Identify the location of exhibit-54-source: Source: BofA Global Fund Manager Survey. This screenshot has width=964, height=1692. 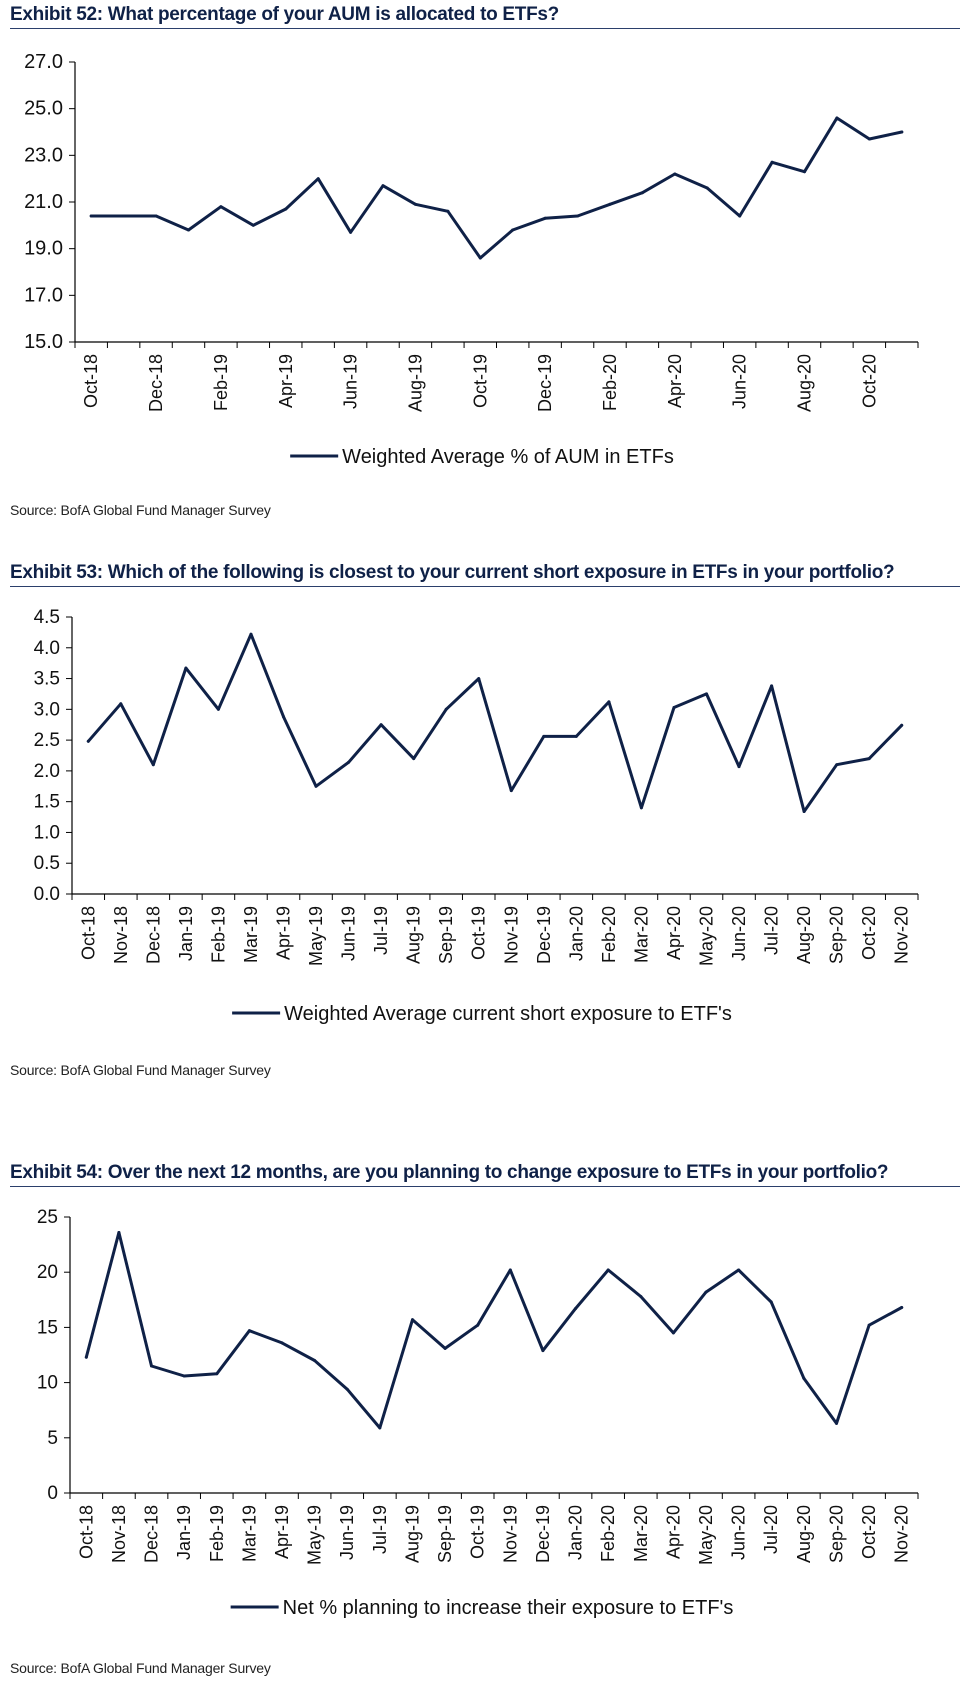
(140, 1668).